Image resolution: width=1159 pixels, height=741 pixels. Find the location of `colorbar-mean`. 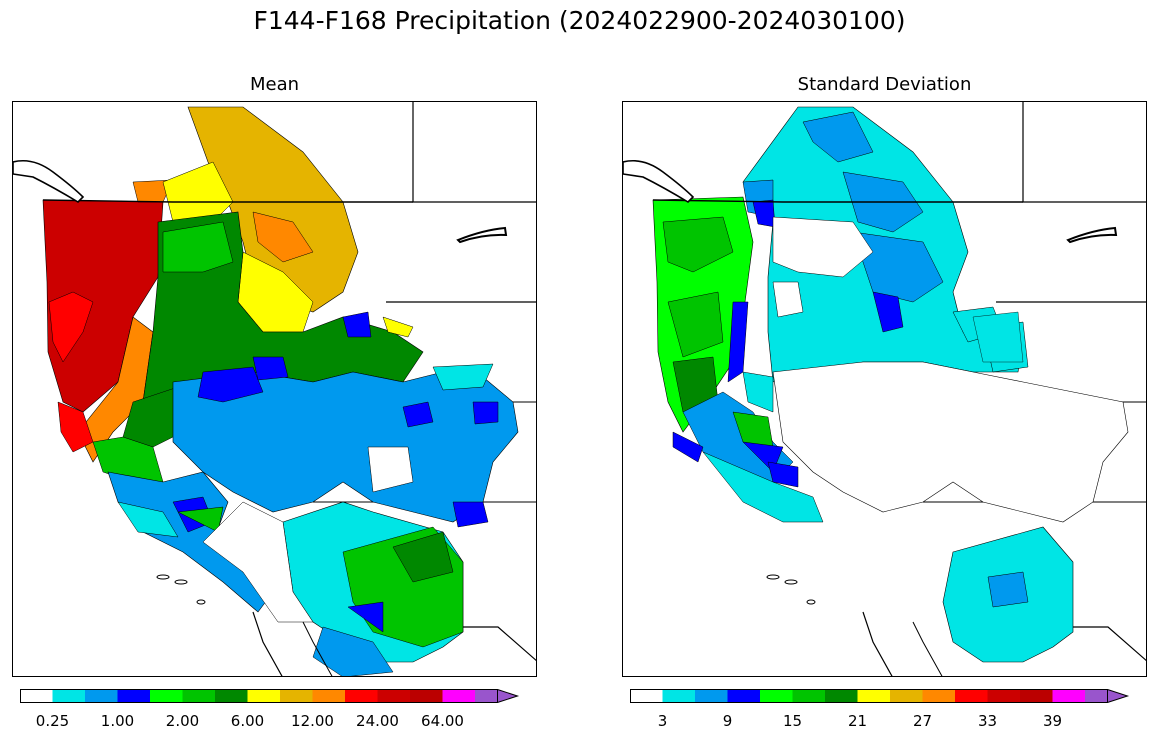

colorbar-mean is located at coordinates (270, 696).